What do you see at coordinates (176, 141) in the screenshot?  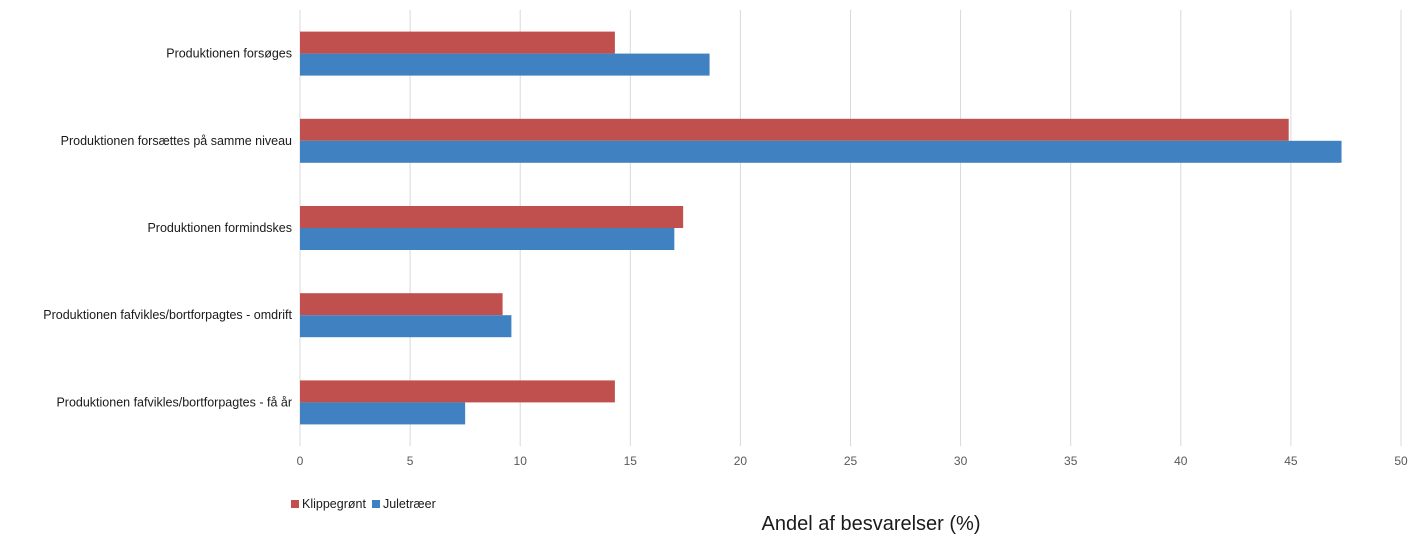 I see `category-label-1: Produktionen forsættes på samme niveau` at bounding box center [176, 141].